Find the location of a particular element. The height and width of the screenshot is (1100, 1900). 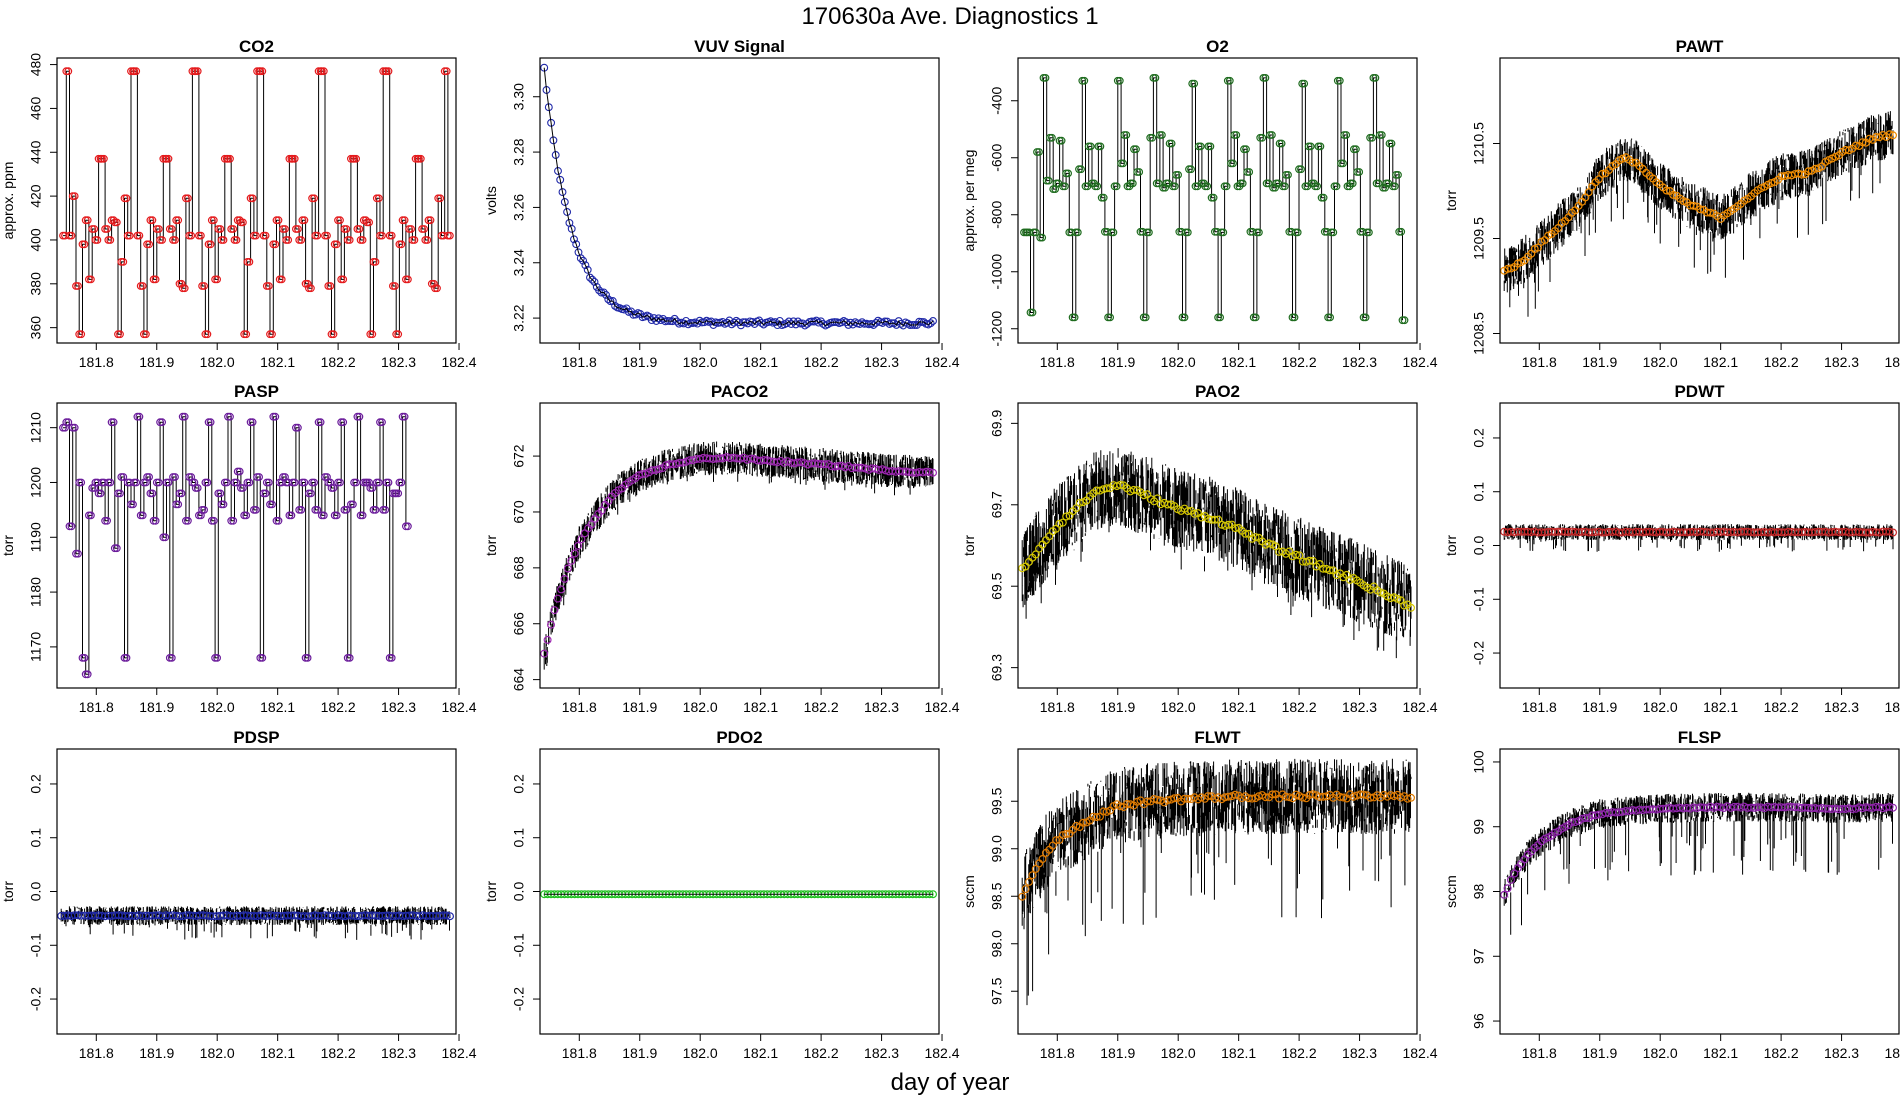

y-axis-label: approx. ppm is located at coordinates (8, 201).